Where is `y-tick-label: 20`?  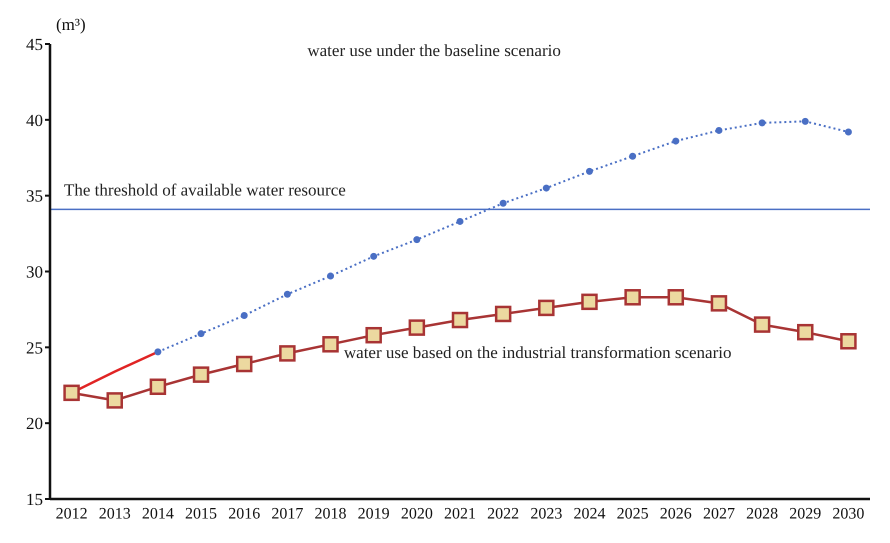
y-tick-label: 20 is located at coordinates (34, 424).